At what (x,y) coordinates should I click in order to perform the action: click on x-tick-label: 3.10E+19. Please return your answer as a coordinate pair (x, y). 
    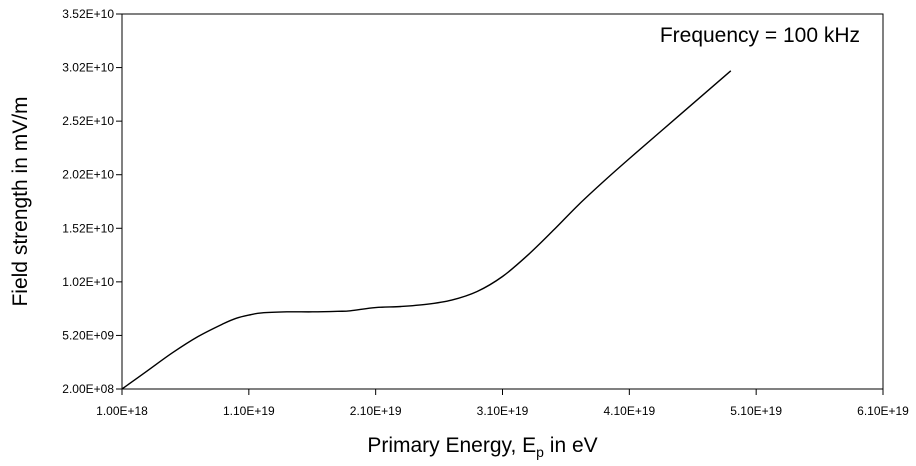
    Looking at the image, I should click on (503, 411).